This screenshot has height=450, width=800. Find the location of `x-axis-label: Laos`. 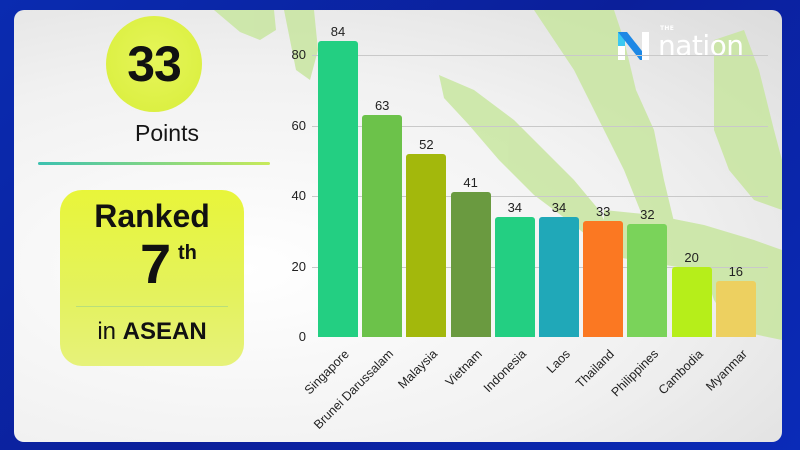

x-axis-label: Laos is located at coordinates (558, 361).